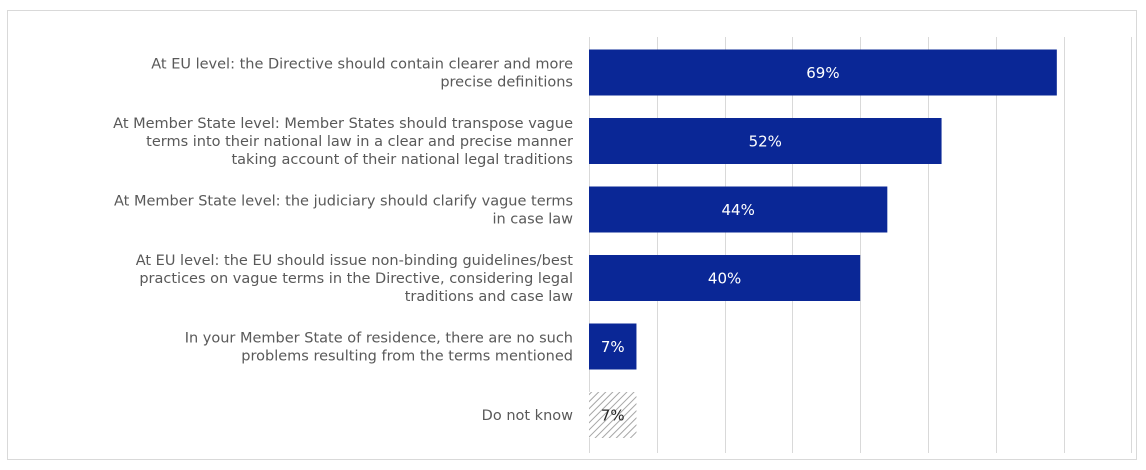 This screenshot has height=470, width=1146. I want to click on data-label: 44%, so click(737, 210).